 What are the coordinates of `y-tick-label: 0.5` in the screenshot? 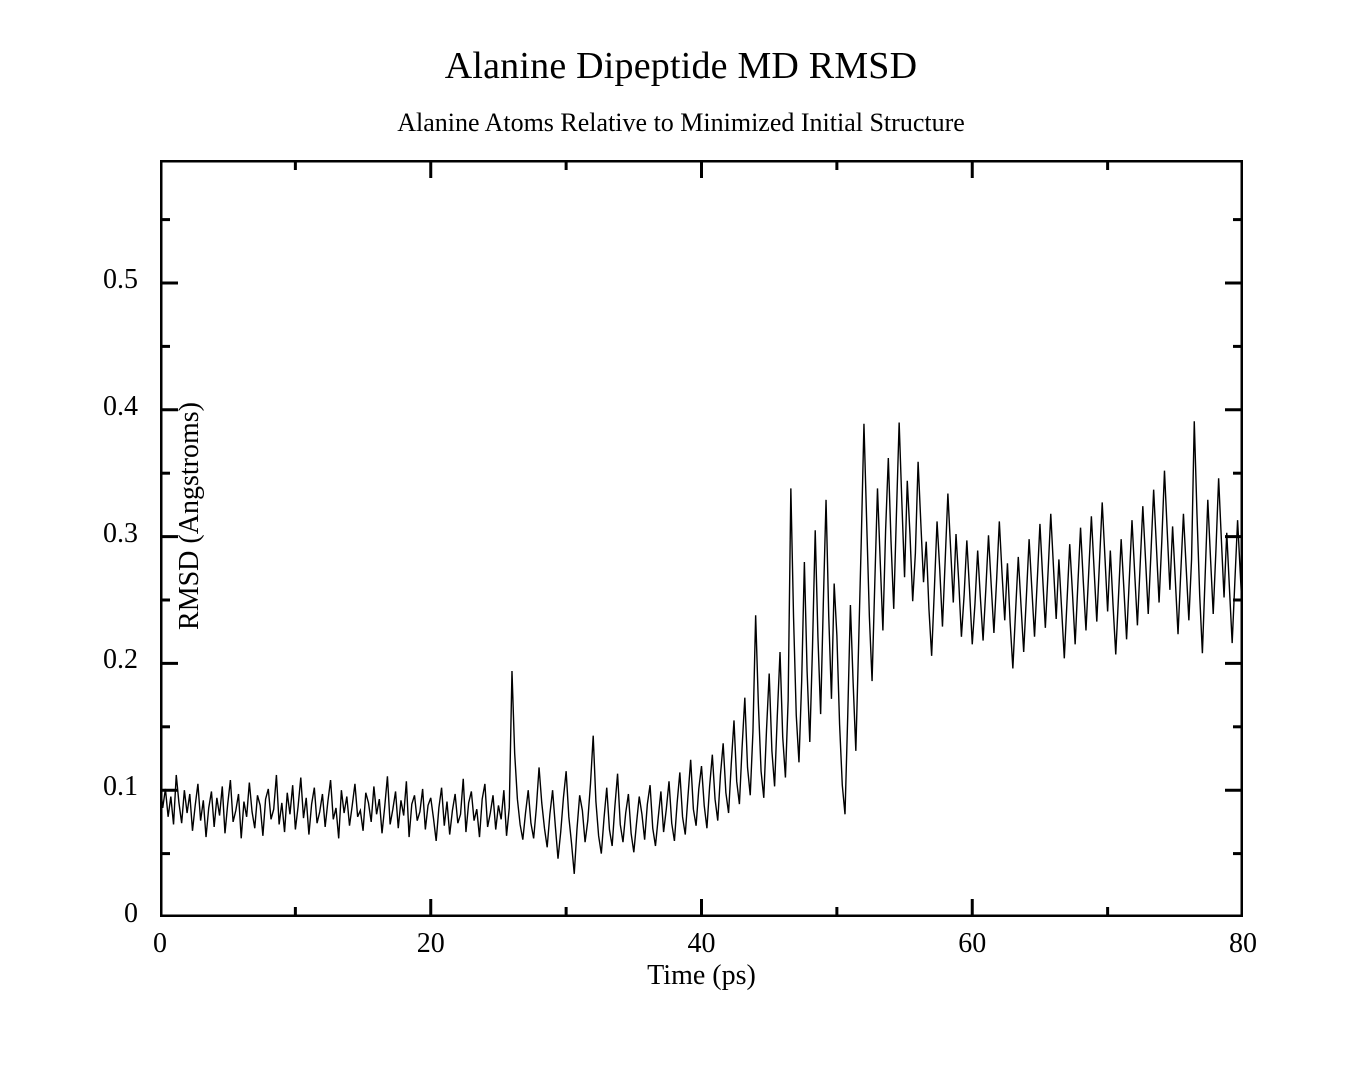 It's located at (120, 279).